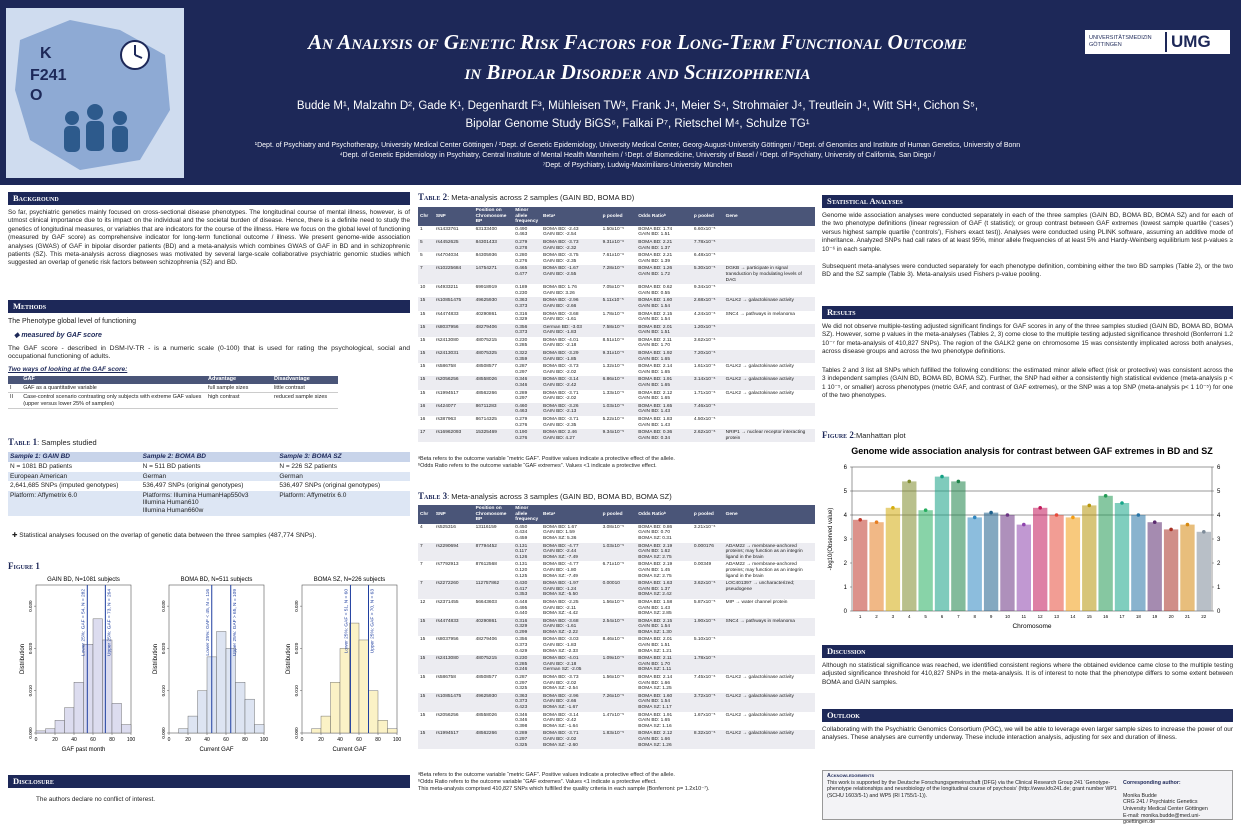  I want to click on y-tick-label: 6, so click(1219, 468).